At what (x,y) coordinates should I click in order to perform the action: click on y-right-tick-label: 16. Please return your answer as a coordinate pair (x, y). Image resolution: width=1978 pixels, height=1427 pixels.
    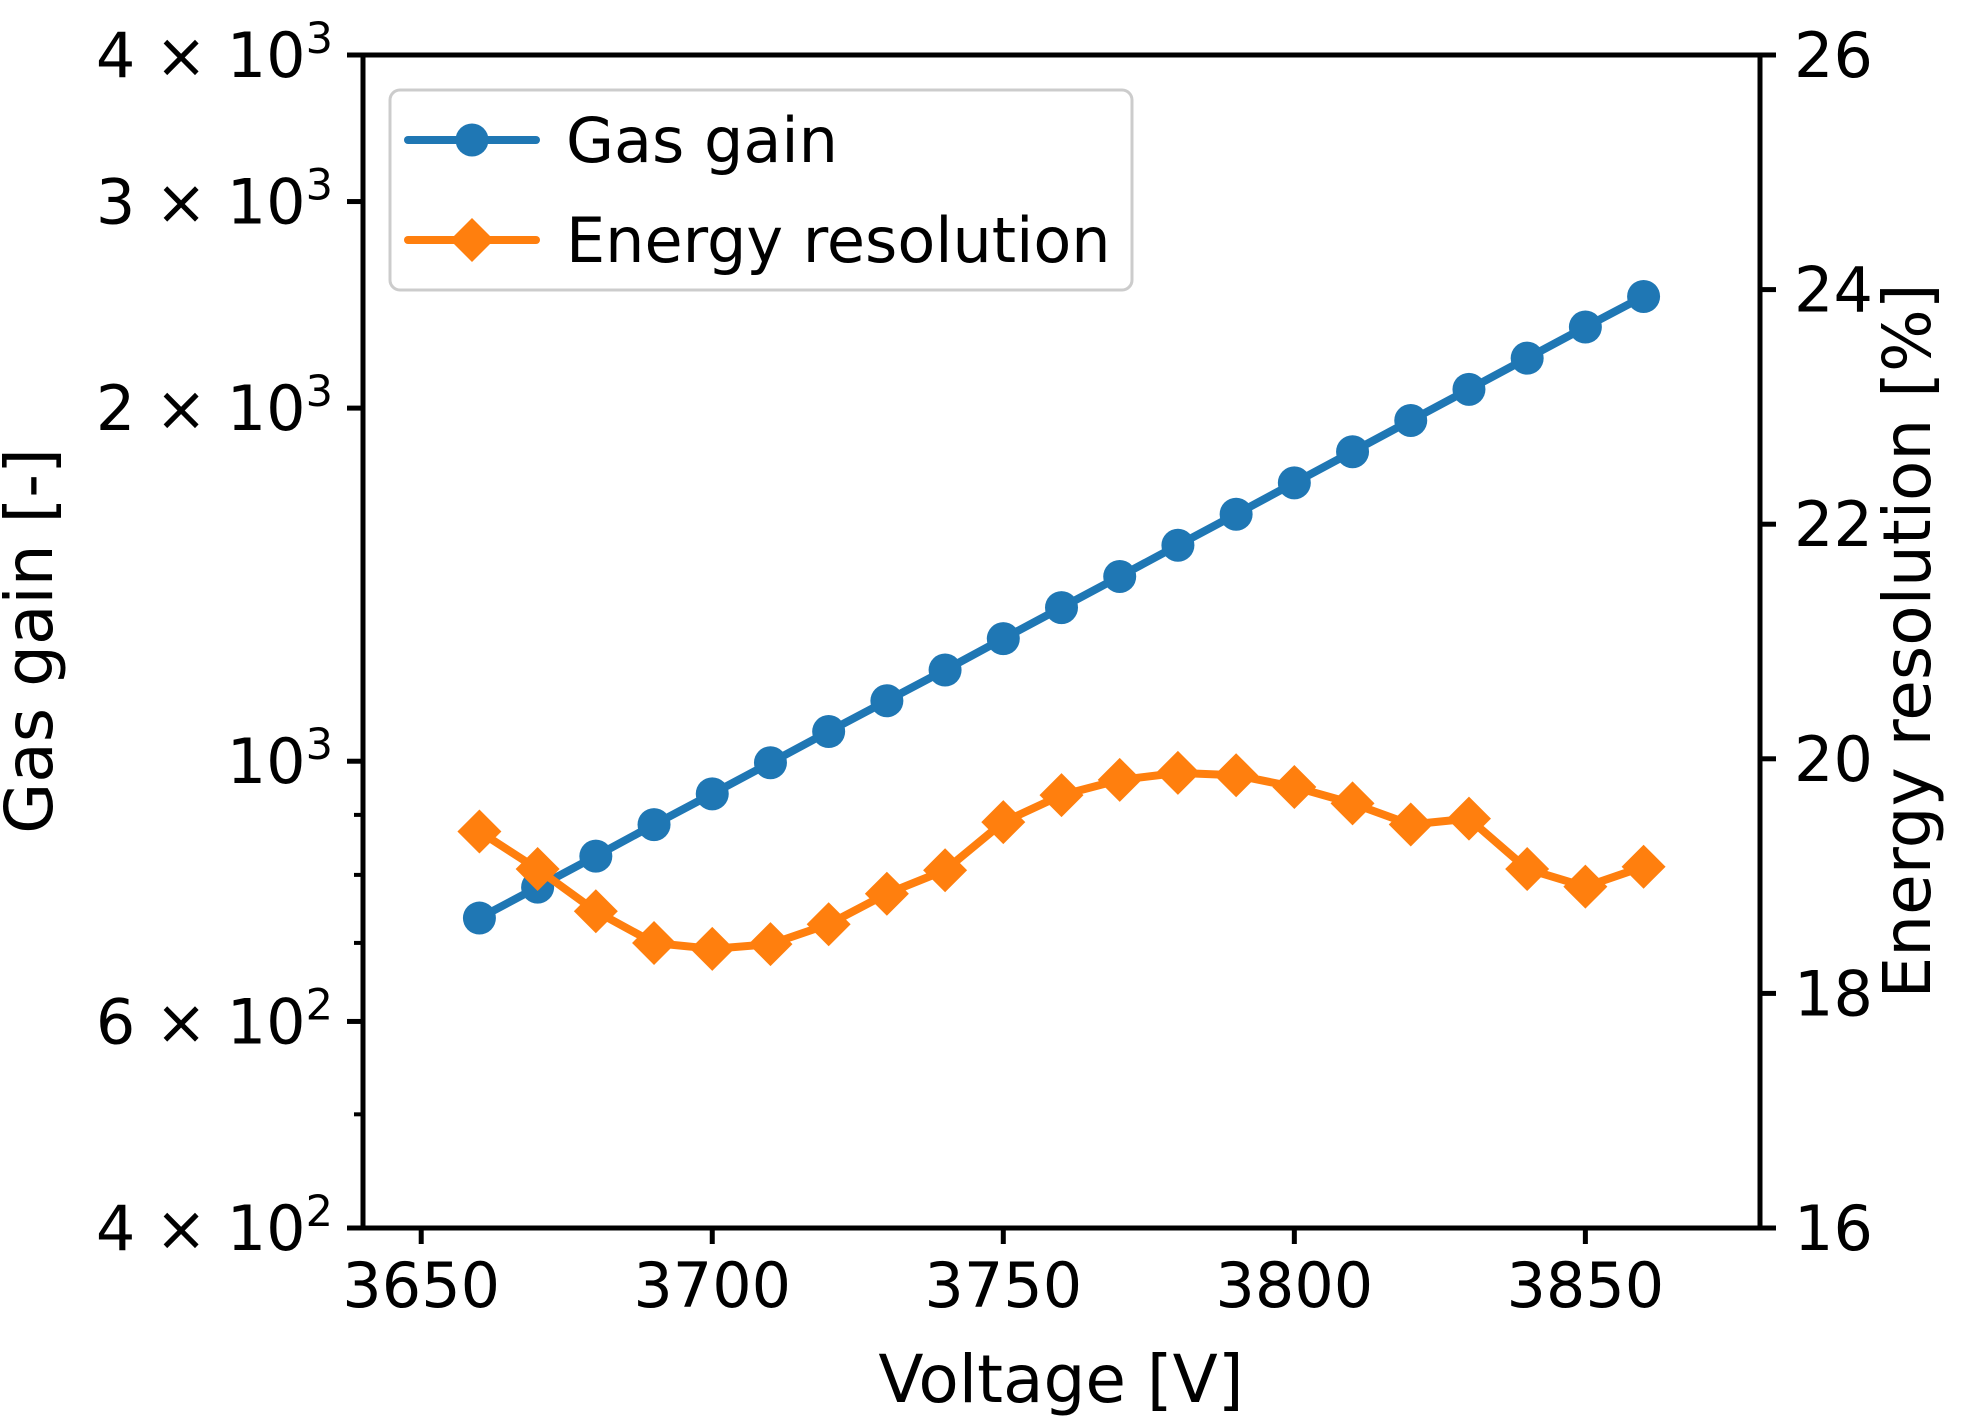
    Looking at the image, I should click on (1833, 1228).